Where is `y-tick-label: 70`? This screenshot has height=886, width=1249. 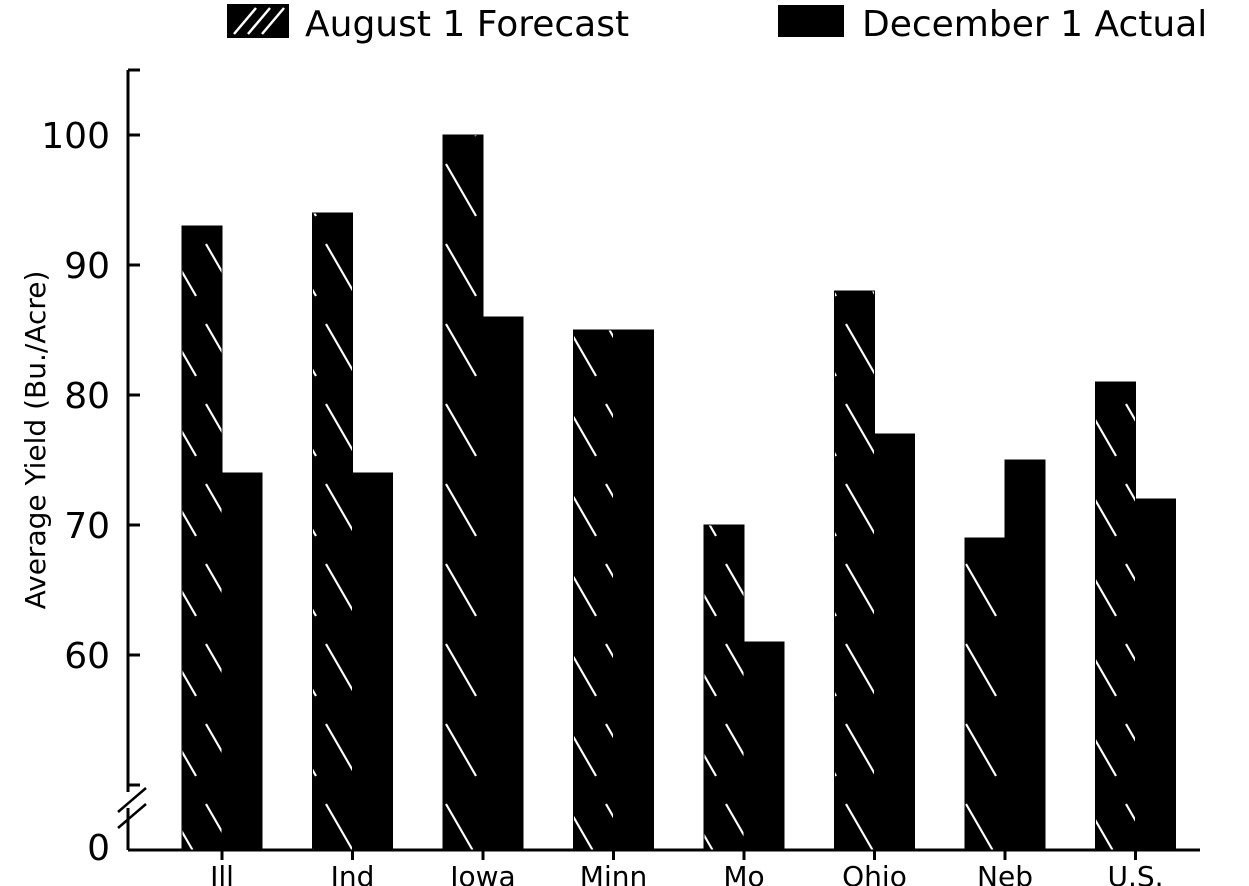 y-tick-label: 70 is located at coordinates (87, 526).